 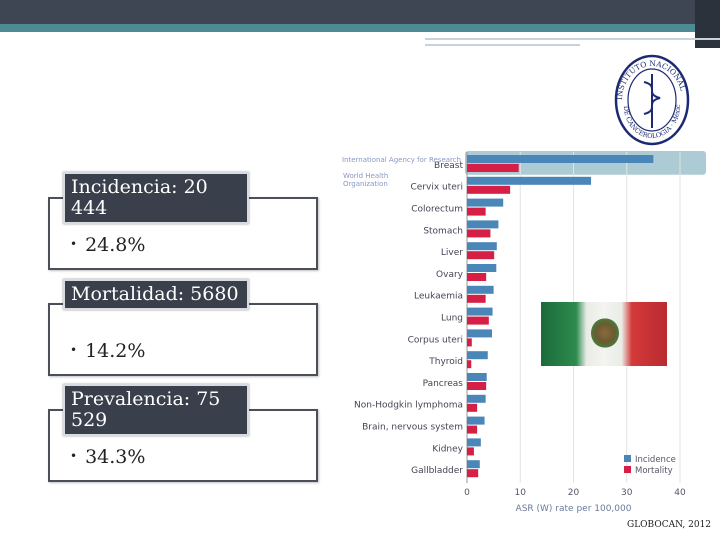 What do you see at coordinates (655, 460) in the screenshot?
I see `legend-label-0: Incidence` at bounding box center [655, 460].